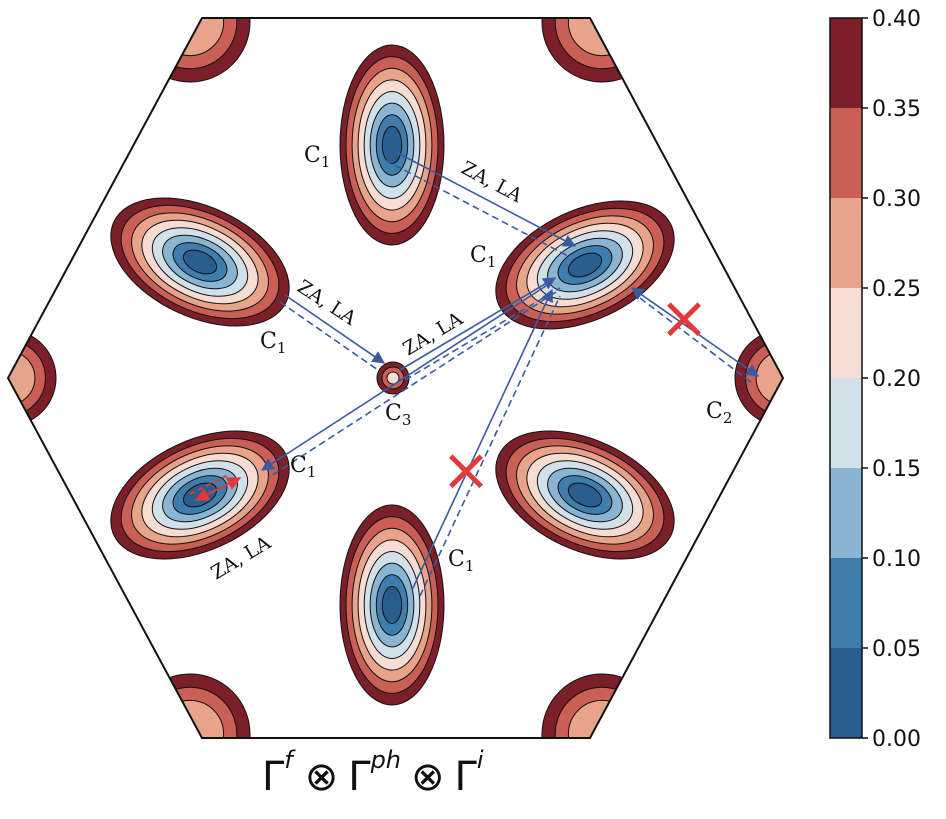  What do you see at coordinates (684, 318) in the screenshot?
I see `forbidden-cross-right: ×` at bounding box center [684, 318].